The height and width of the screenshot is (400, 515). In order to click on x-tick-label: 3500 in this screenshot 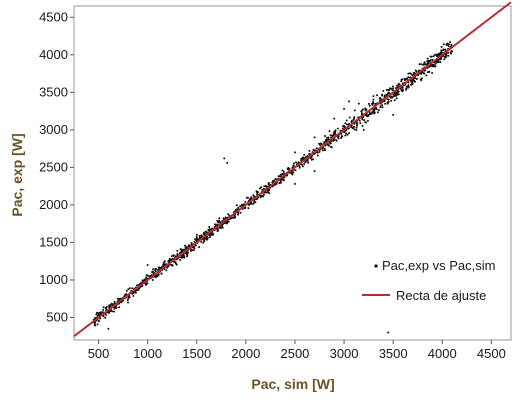, I will do `click(393, 353)`.